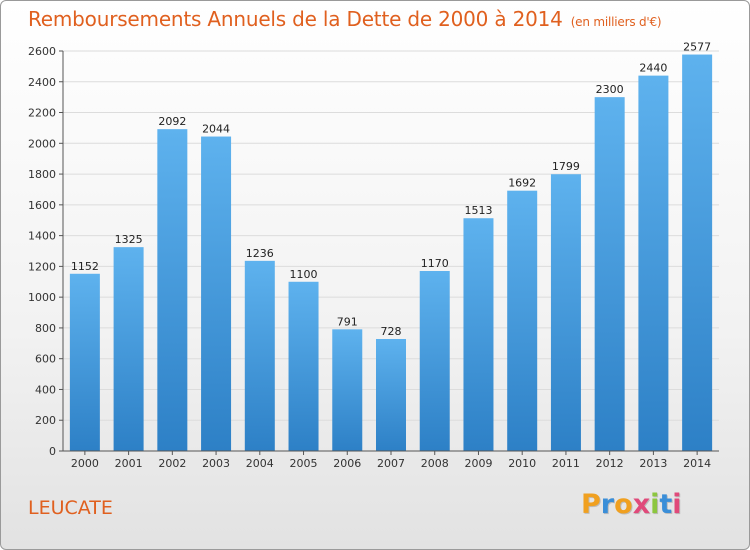 The image size is (750, 550). I want to click on data-label: 1513, so click(478, 210).